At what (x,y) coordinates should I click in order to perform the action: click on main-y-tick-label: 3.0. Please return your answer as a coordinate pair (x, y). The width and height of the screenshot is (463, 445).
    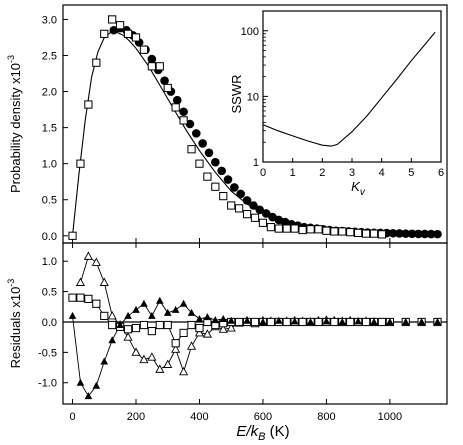
    Looking at the image, I should click on (49, 20).